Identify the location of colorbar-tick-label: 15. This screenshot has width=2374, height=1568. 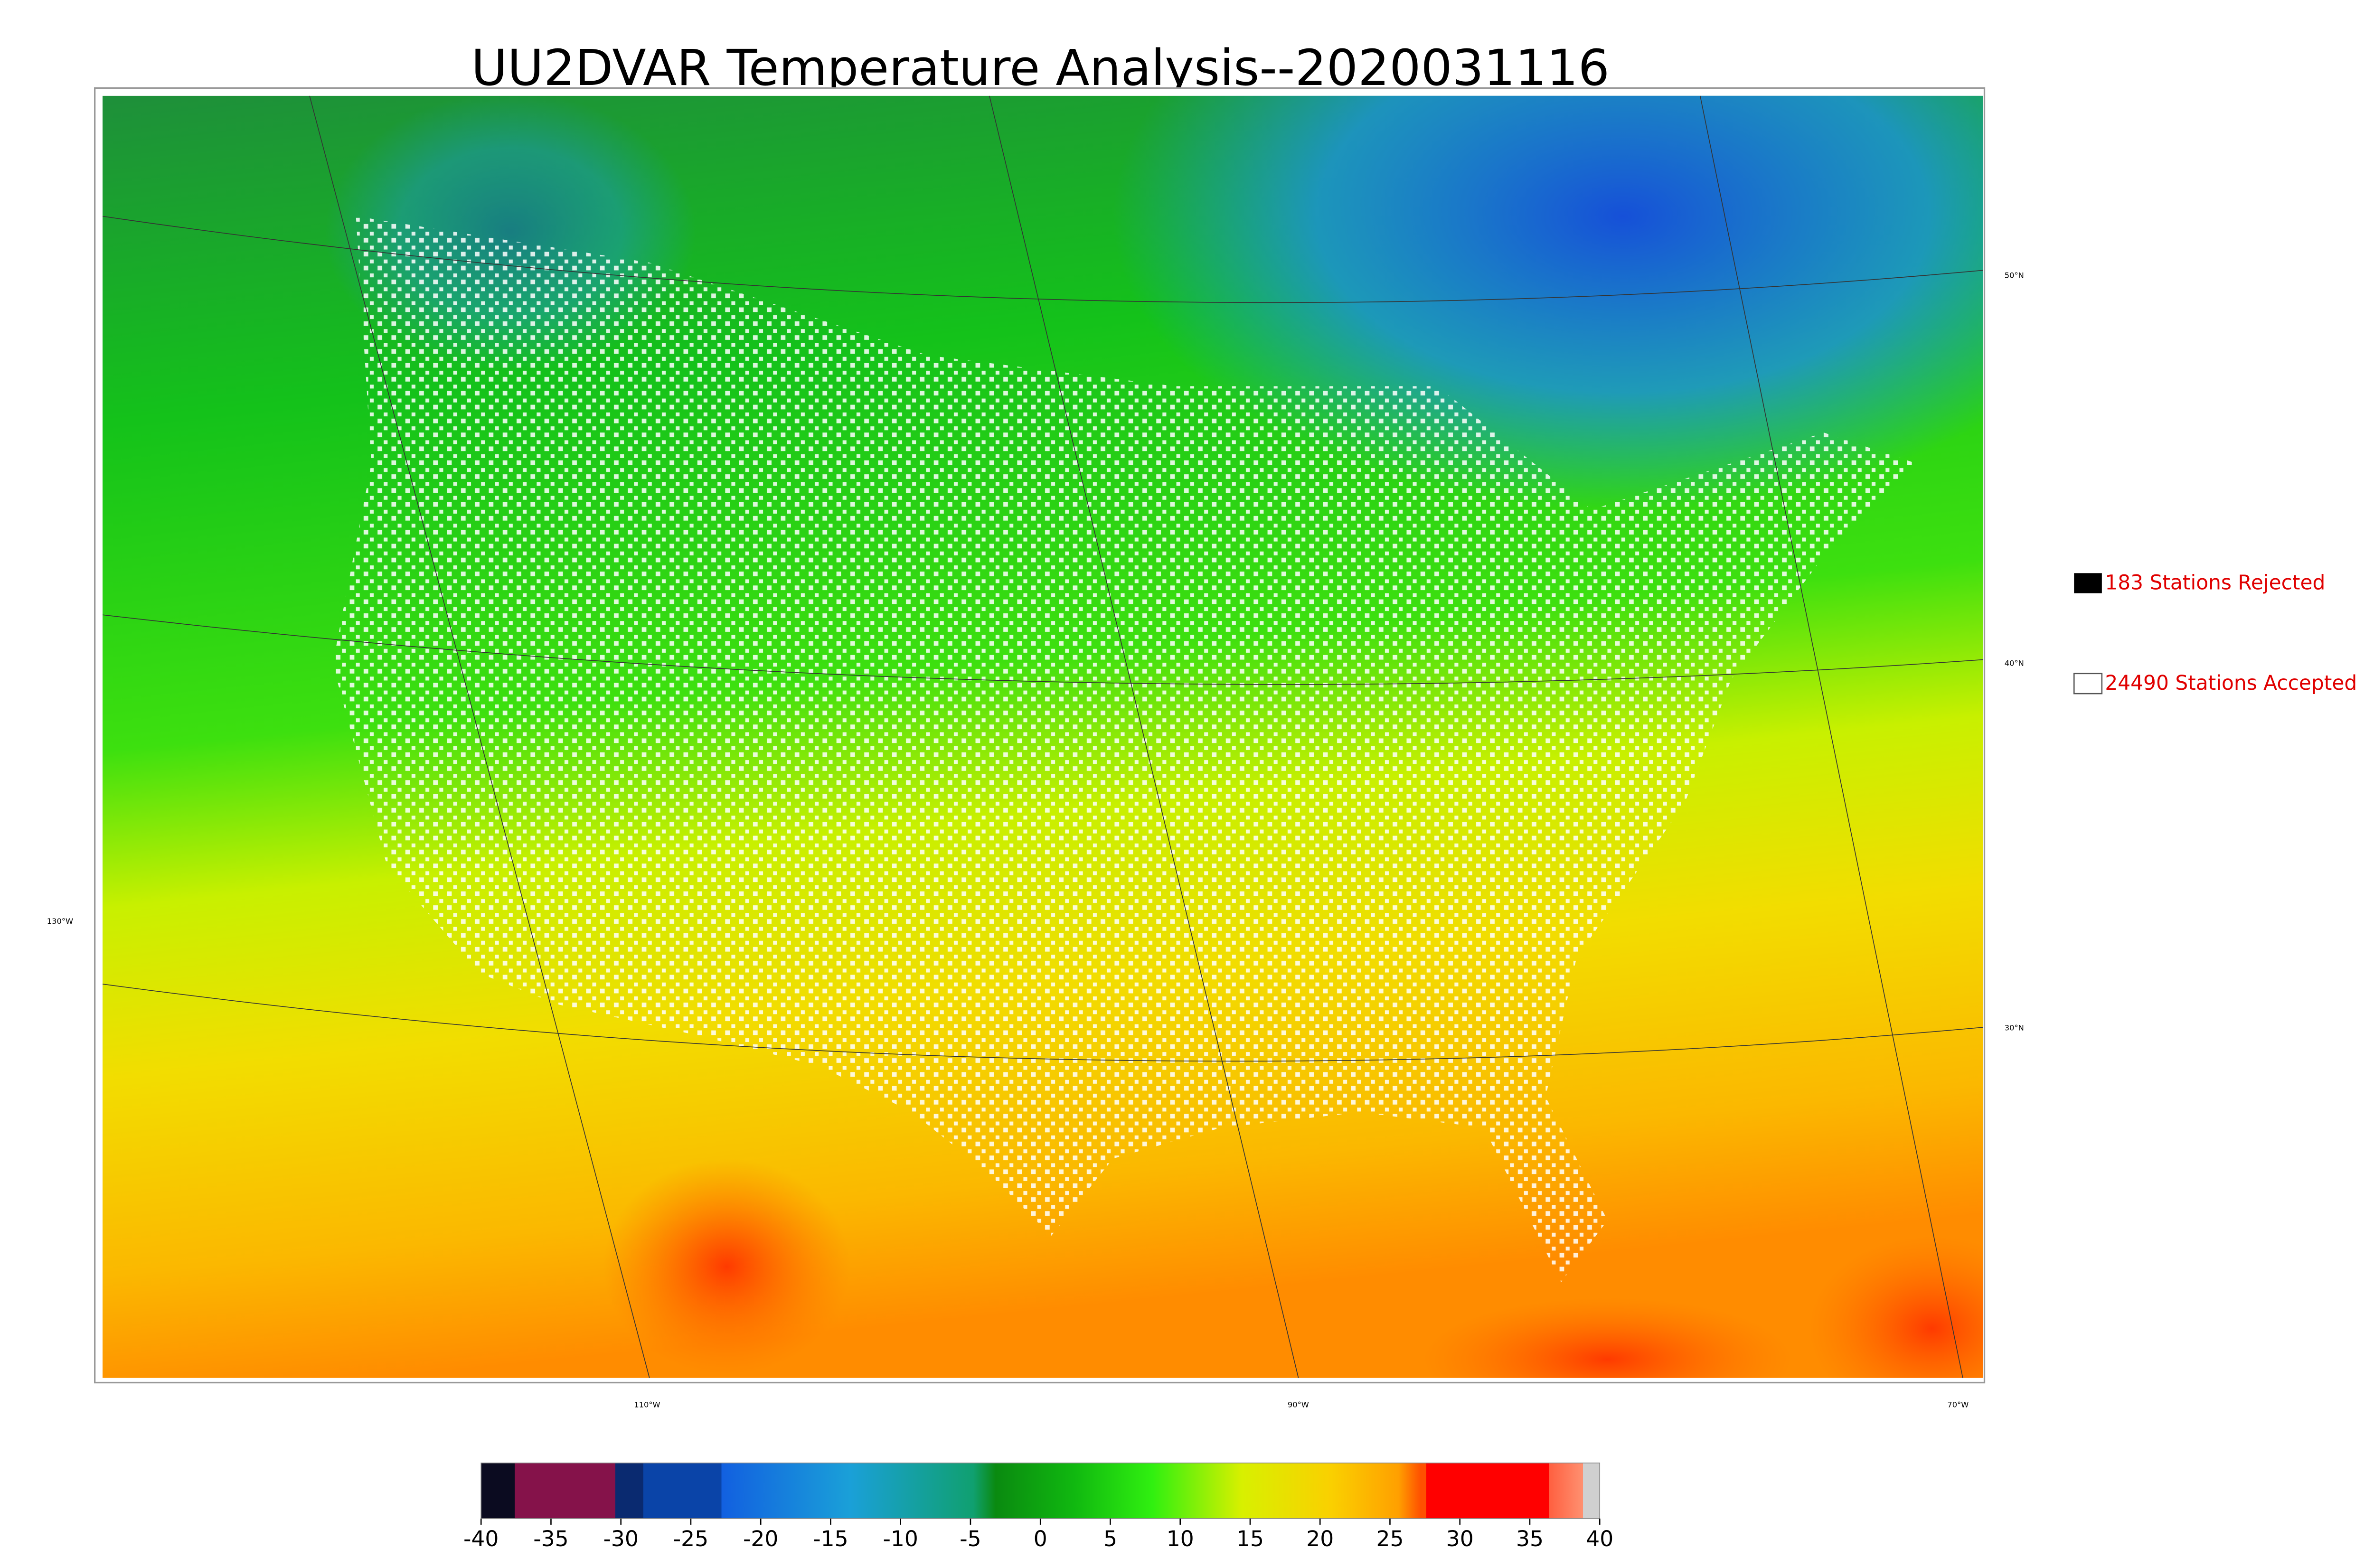
(1250, 1538).